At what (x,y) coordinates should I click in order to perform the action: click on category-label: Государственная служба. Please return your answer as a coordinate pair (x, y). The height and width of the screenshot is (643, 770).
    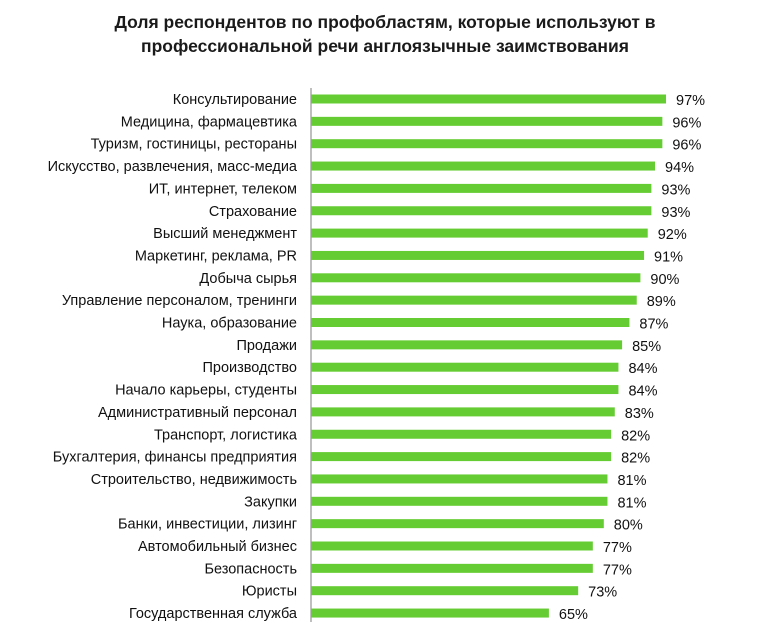
    Looking at the image, I should click on (213, 614).